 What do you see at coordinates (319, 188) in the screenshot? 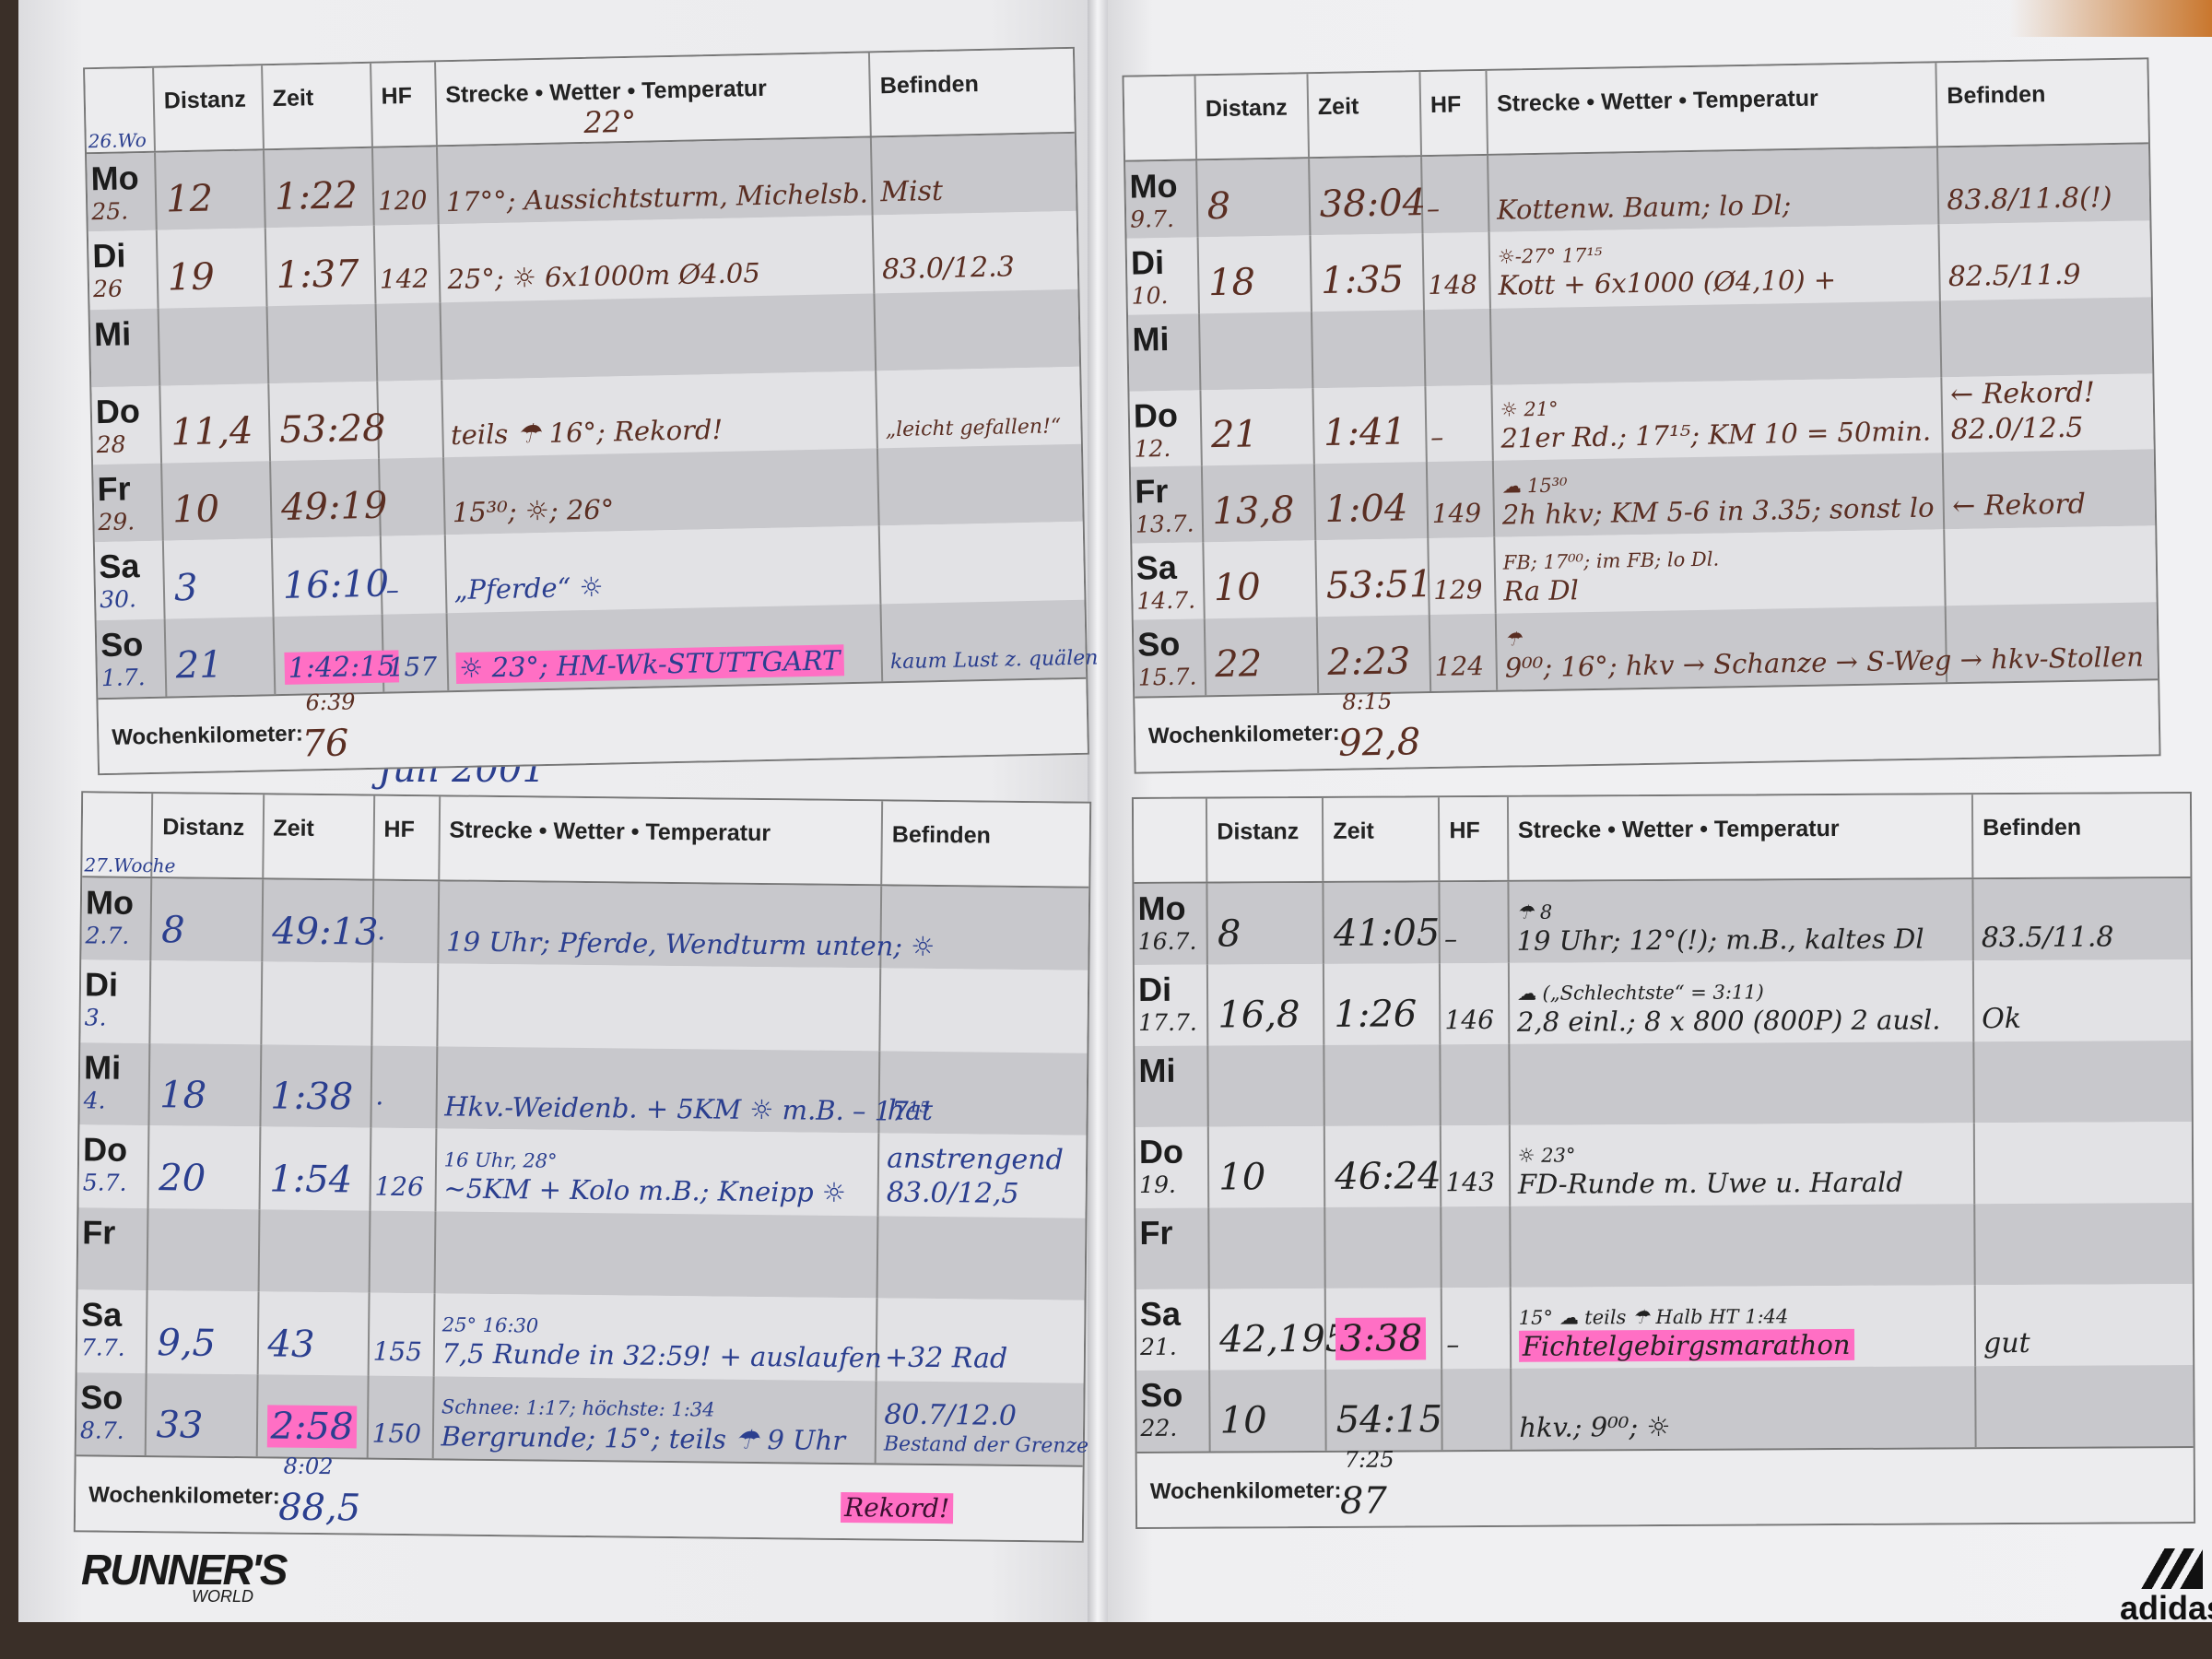
I see `time-cell: 1:22` at bounding box center [319, 188].